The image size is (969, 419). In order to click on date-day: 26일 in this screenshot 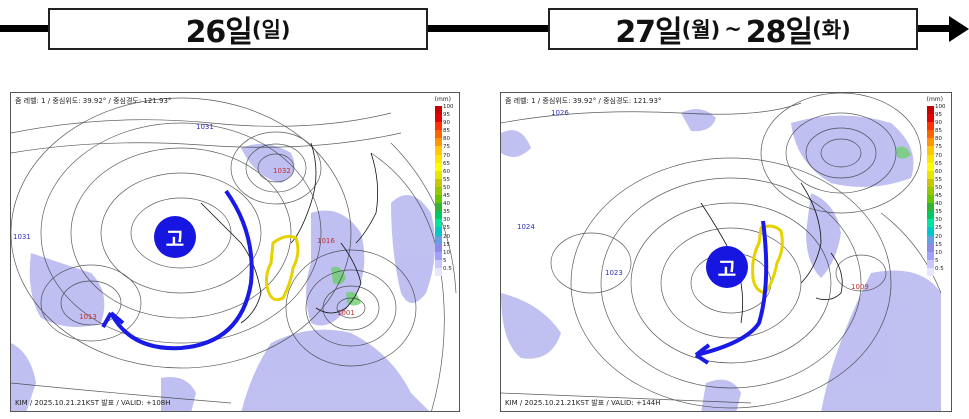, I will do `click(219, 32)`.